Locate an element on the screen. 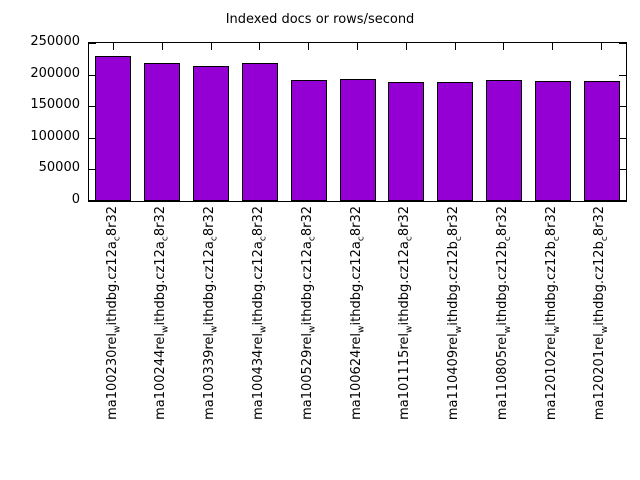  x-tick-label: ma100529relwithdbg.cz12ac8r32 is located at coordinates (308, 313).